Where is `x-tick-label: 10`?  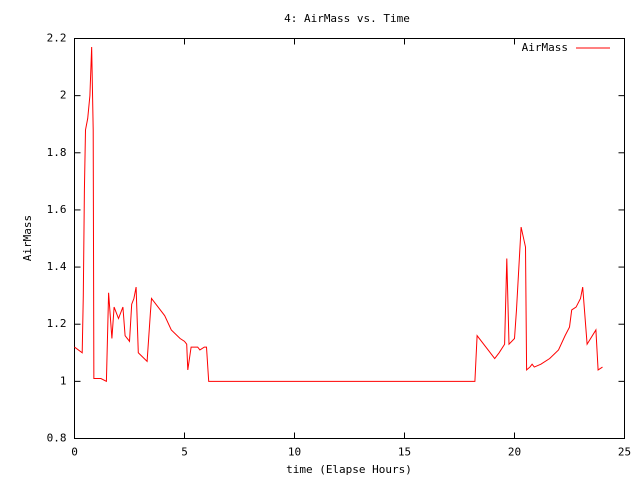
x-tick-label: 10 is located at coordinates (294, 452).